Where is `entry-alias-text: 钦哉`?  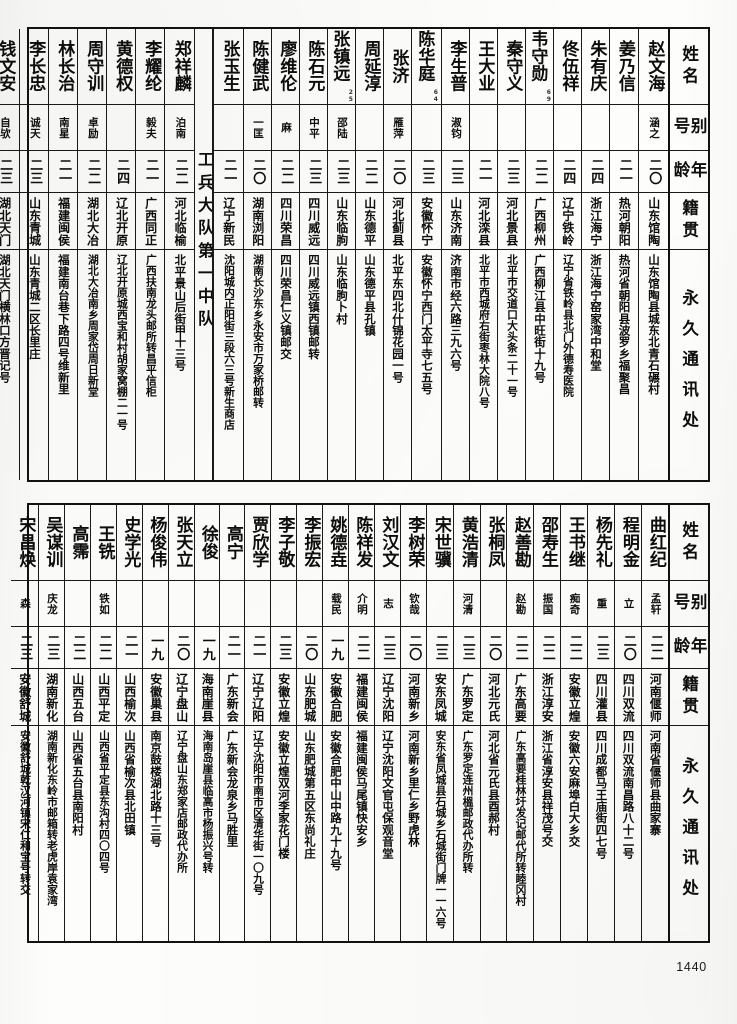 entry-alias-text: 钦哉 is located at coordinates (413, 603).